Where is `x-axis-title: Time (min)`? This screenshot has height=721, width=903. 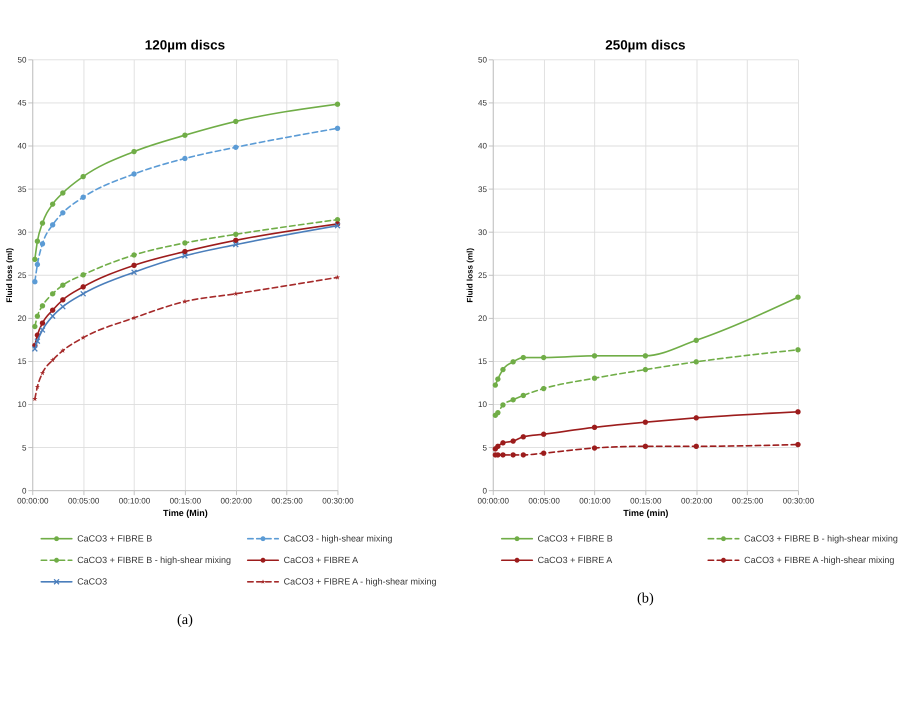 x-axis-title: Time (min) is located at coordinates (645, 513).